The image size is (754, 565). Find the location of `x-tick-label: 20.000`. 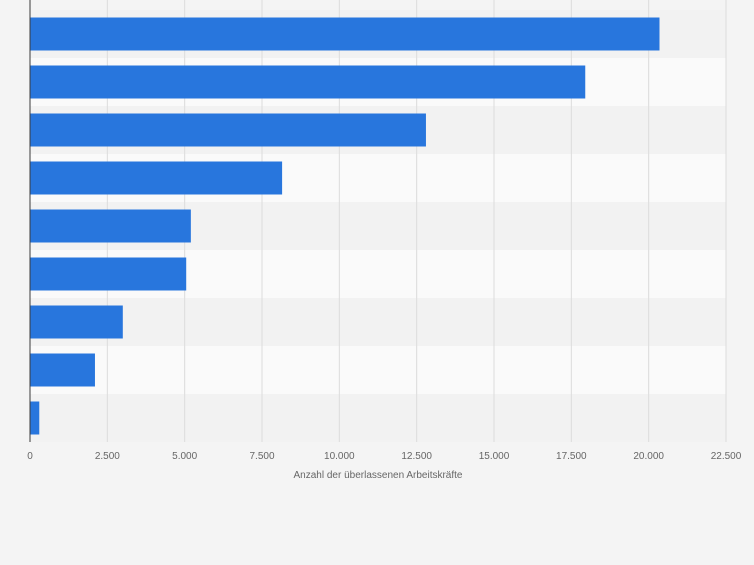

x-tick-label: 20.000 is located at coordinates (648, 456).